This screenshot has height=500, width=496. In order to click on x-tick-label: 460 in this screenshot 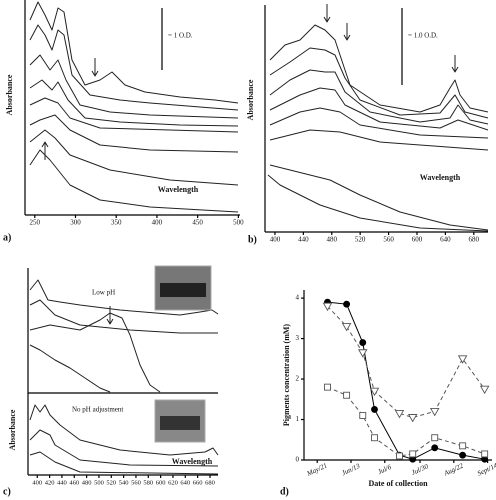, I will do `click(74, 482)`.